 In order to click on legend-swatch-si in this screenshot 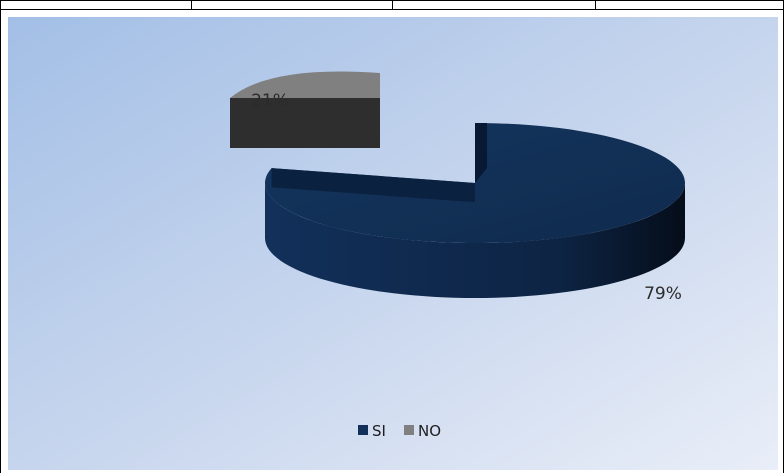, I will do `click(363, 430)`.